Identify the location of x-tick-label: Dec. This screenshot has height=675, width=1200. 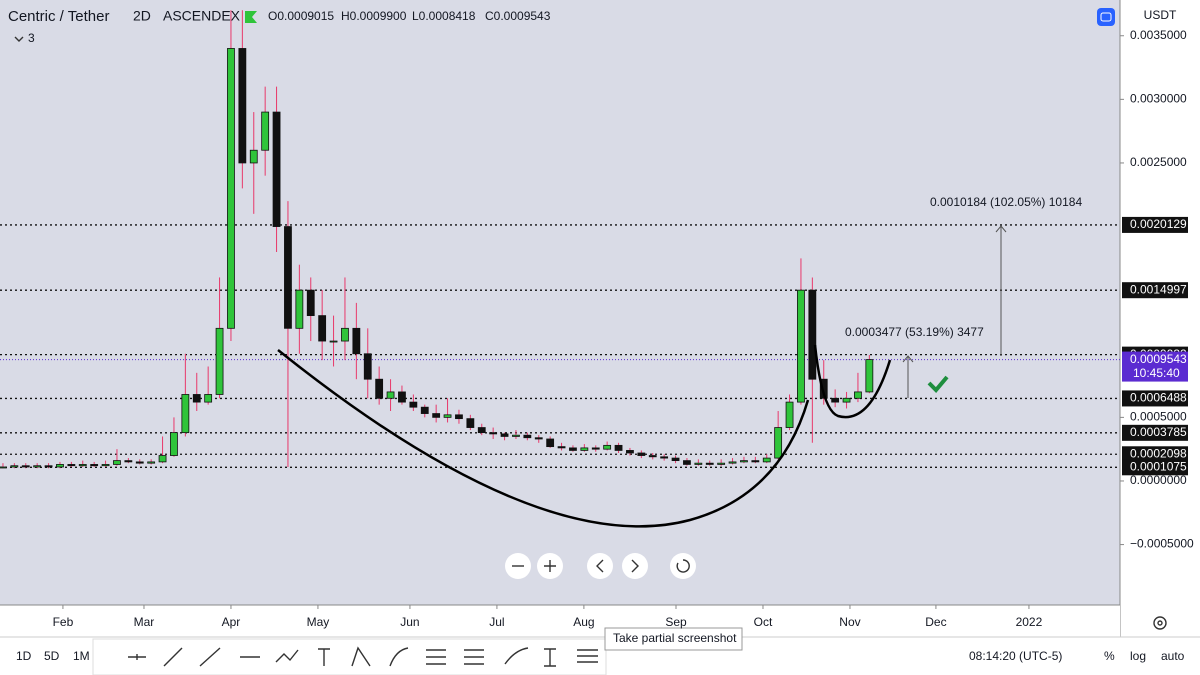
(935, 622).